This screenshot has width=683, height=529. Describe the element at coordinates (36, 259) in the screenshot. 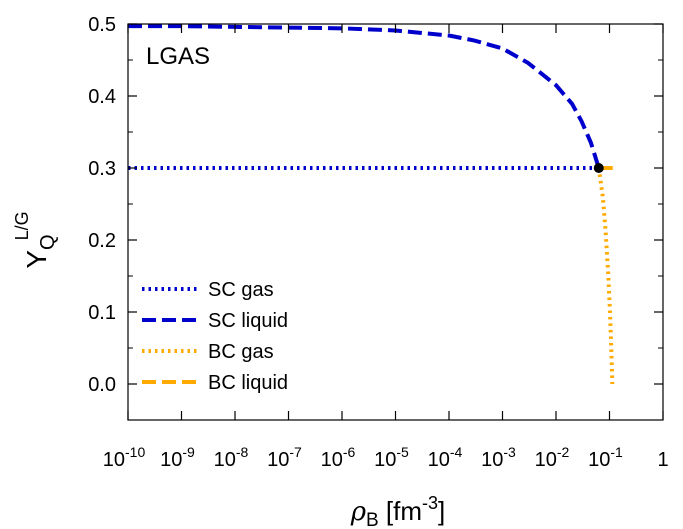

I see `y-axis-label-main: Y` at that location.